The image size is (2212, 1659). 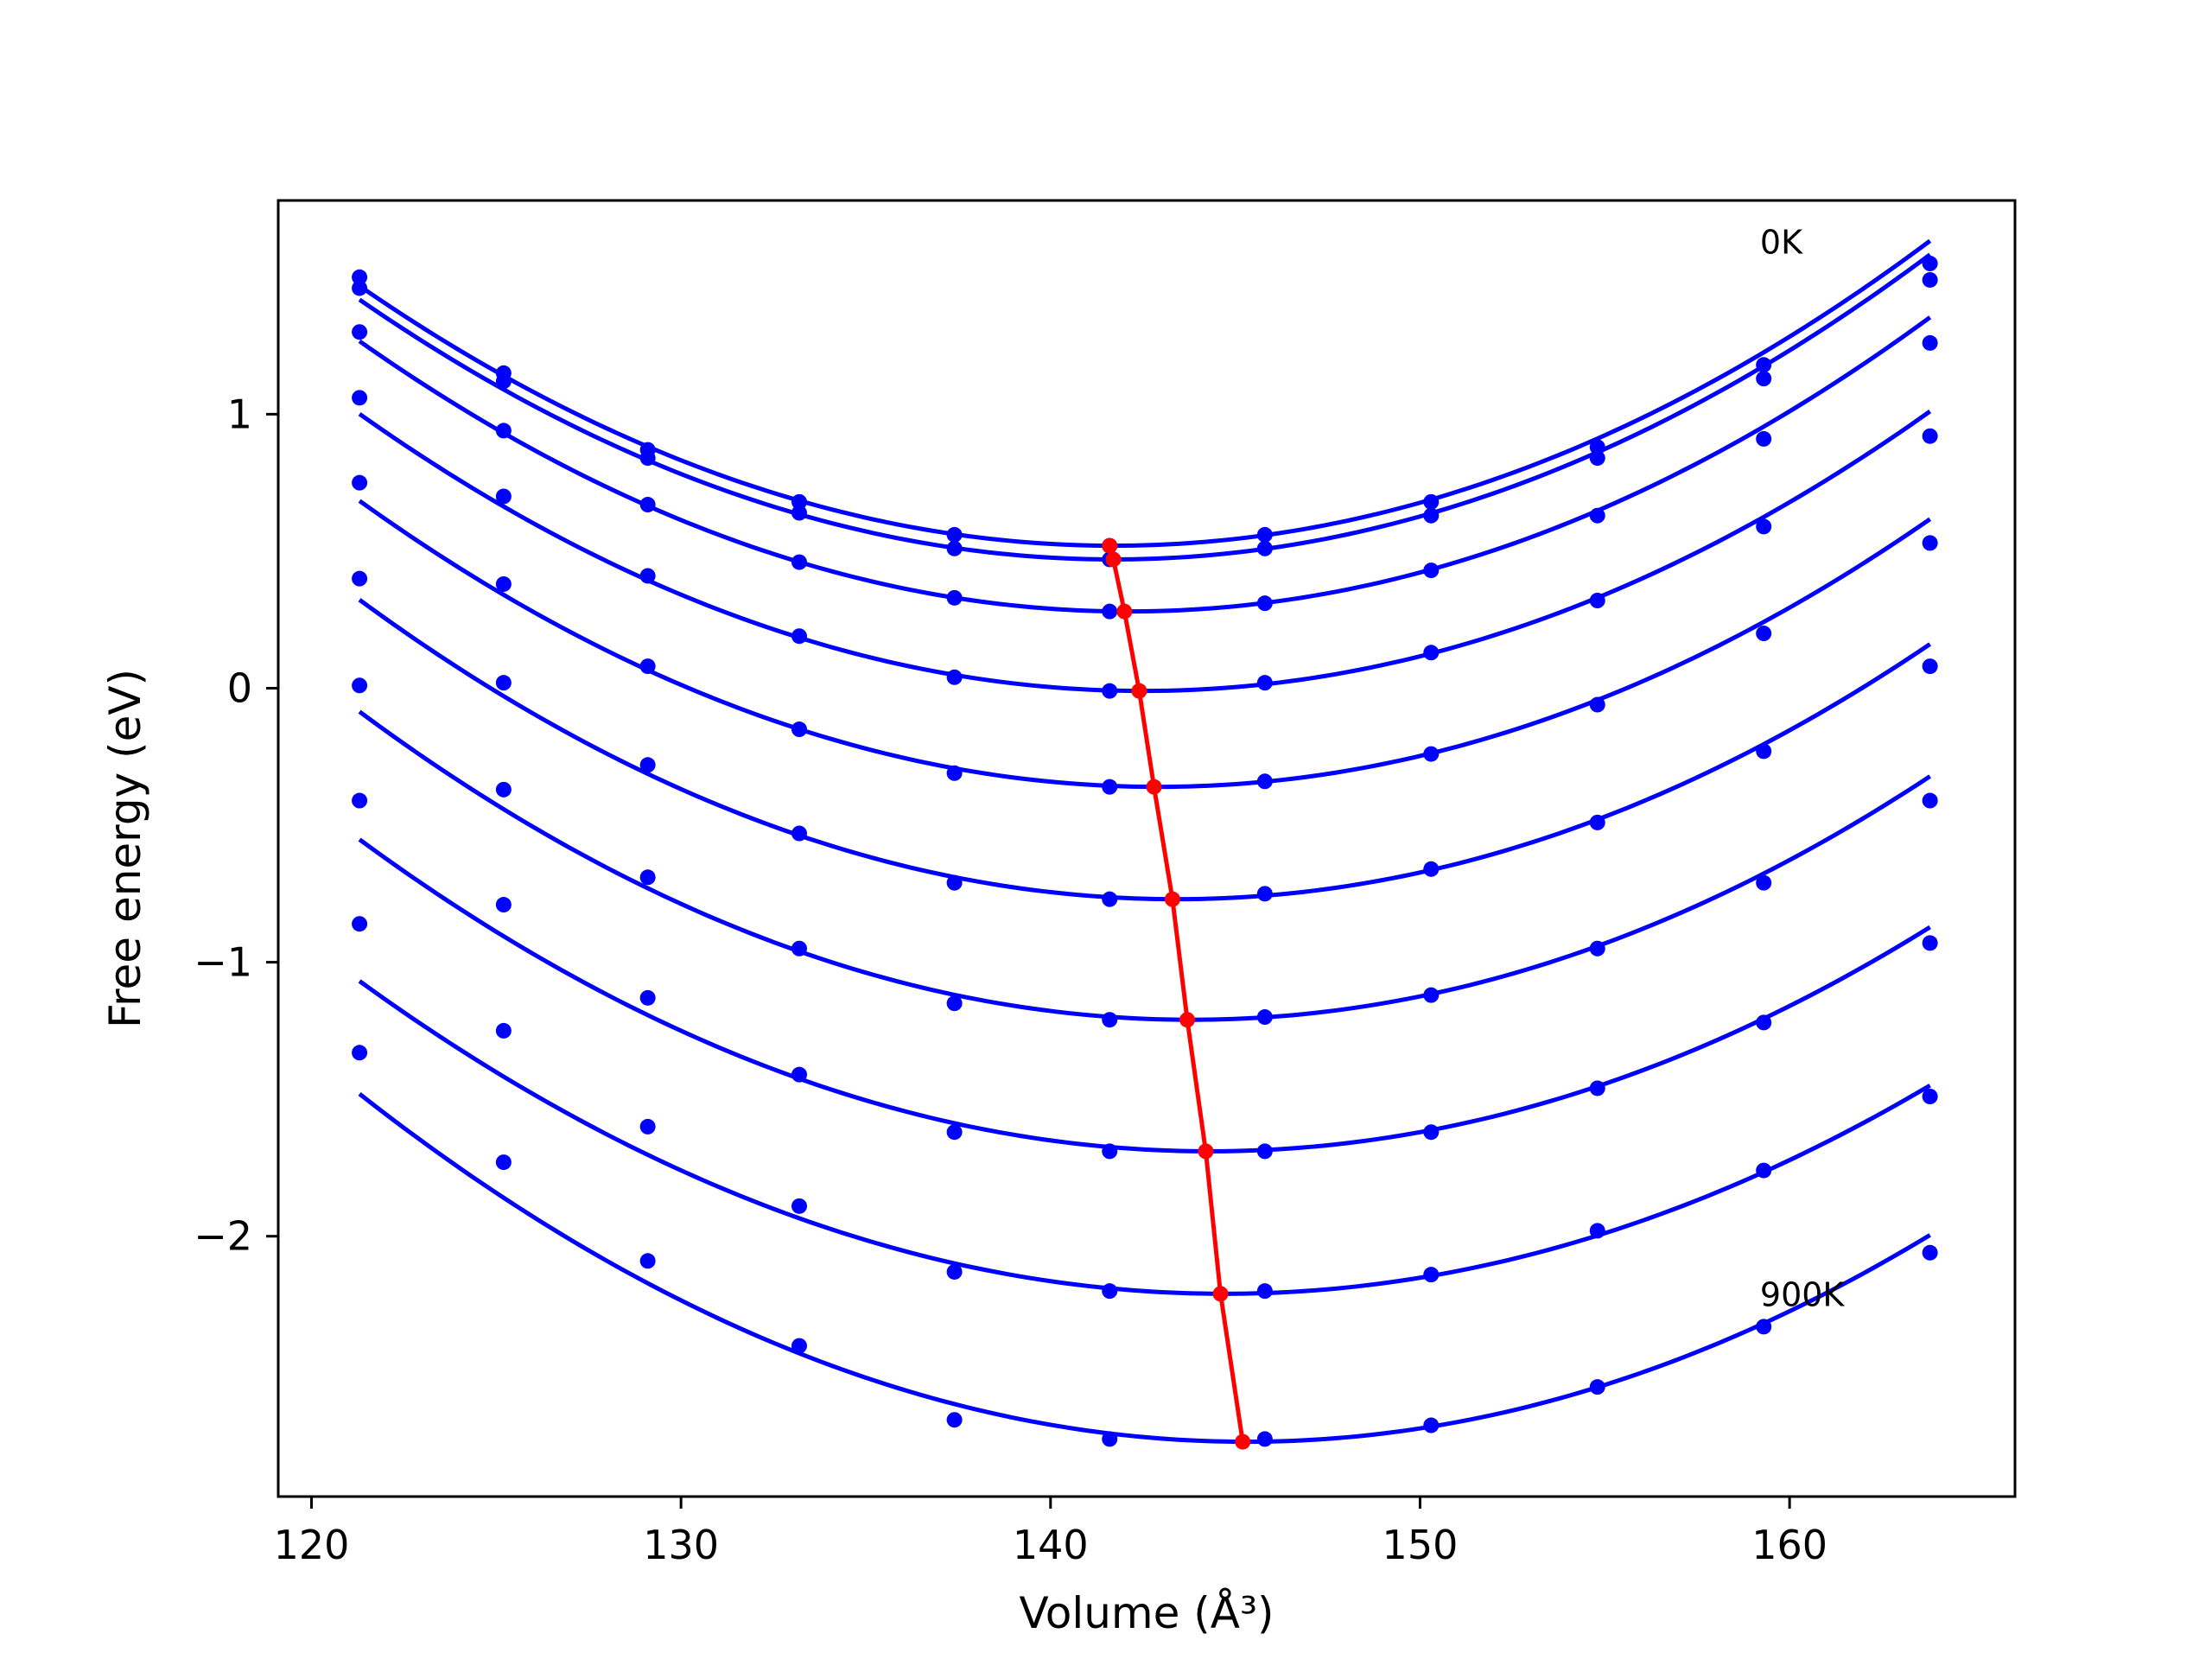 What do you see at coordinates (239, 414) in the screenshot?
I see `y-tick-label: 1` at bounding box center [239, 414].